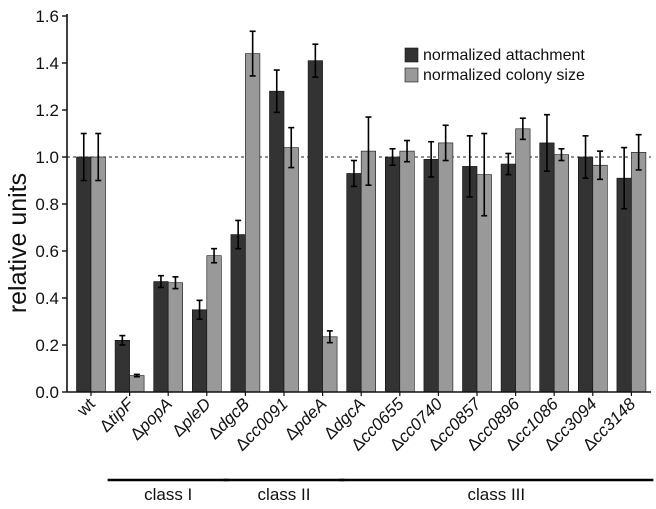 Image resolution: width=656 pixels, height=509 pixels. What do you see at coordinates (47, 157) in the screenshot?
I see `y-tick-label: 1.0` at bounding box center [47, 157].